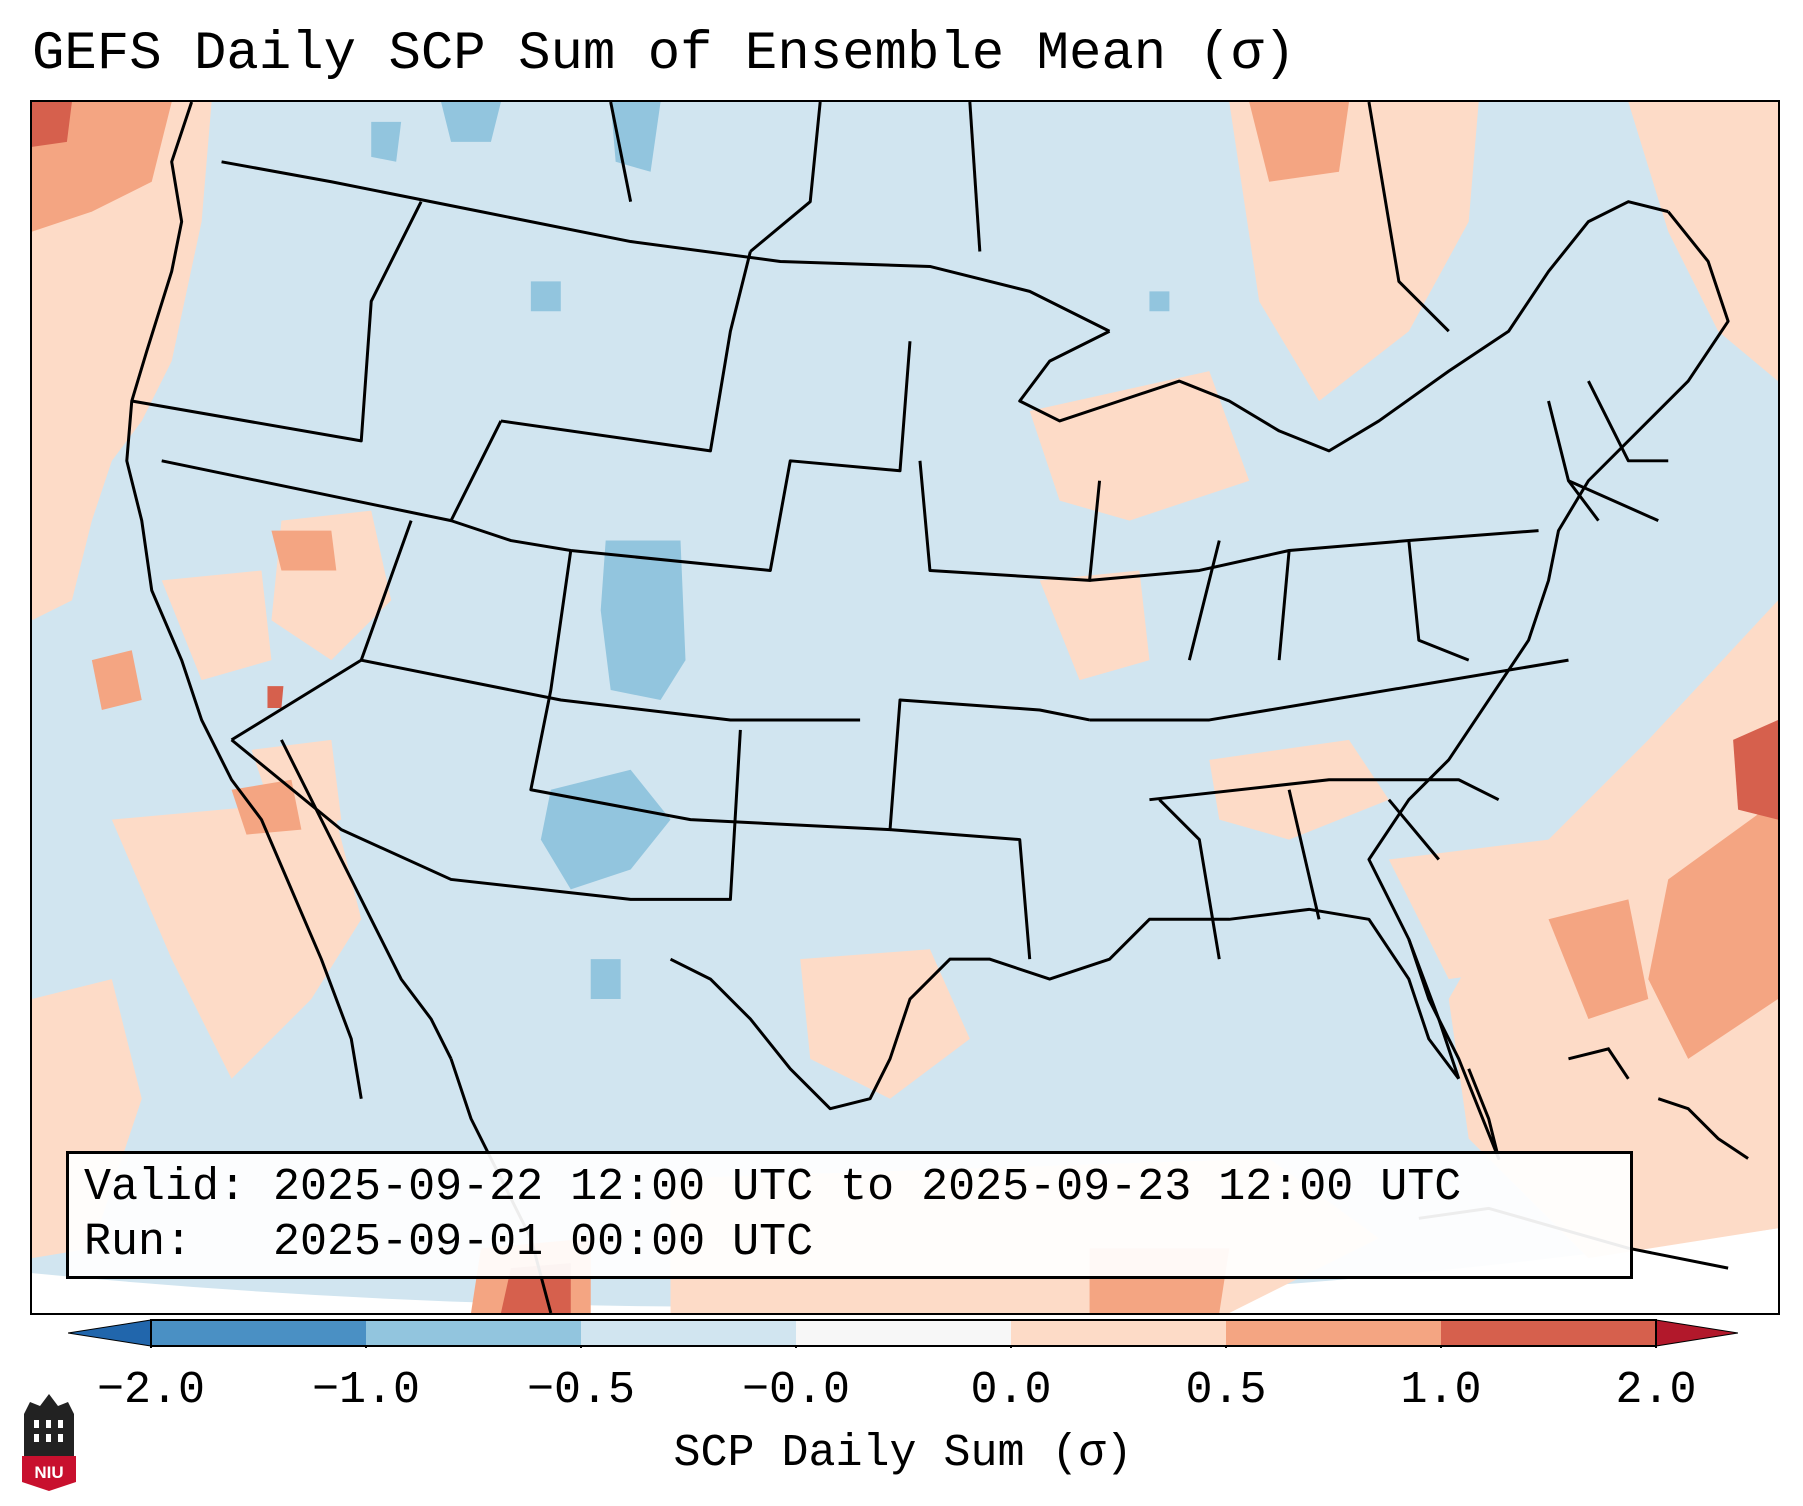  Describe the element at coordinates (1343, 326) in the screenshot. I see `great-lakes` at that location.